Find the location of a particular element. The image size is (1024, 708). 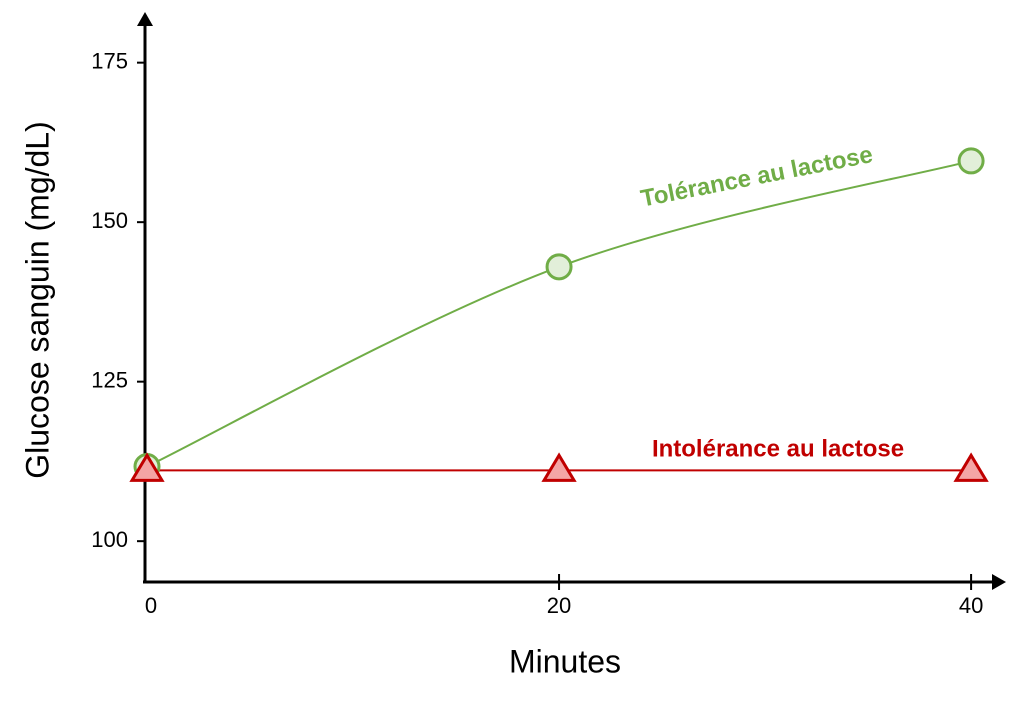

x-tick-label: 40 is located at coordinates (971, 605).